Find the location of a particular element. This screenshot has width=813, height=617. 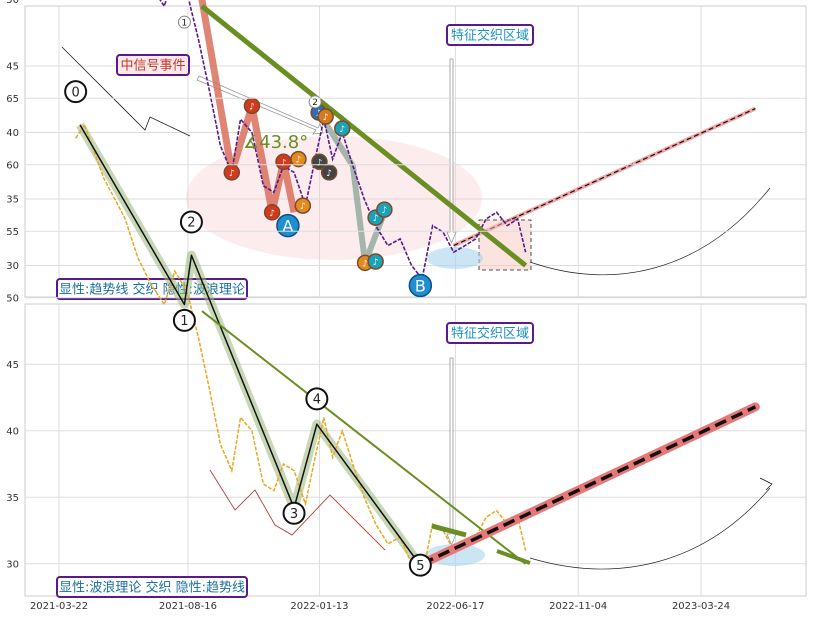

x-tick-label: 2023-03-24 is located at coordinates (701, 606).